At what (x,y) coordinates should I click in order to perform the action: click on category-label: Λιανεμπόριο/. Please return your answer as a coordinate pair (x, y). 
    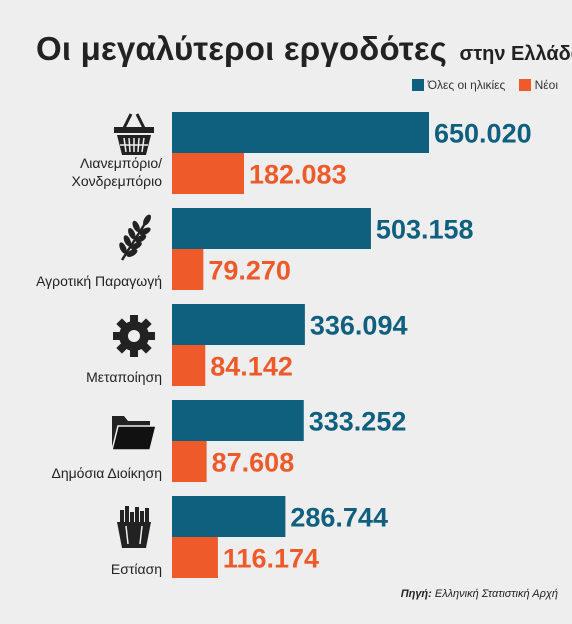
    Looking at the image, I should click on (121, 163).